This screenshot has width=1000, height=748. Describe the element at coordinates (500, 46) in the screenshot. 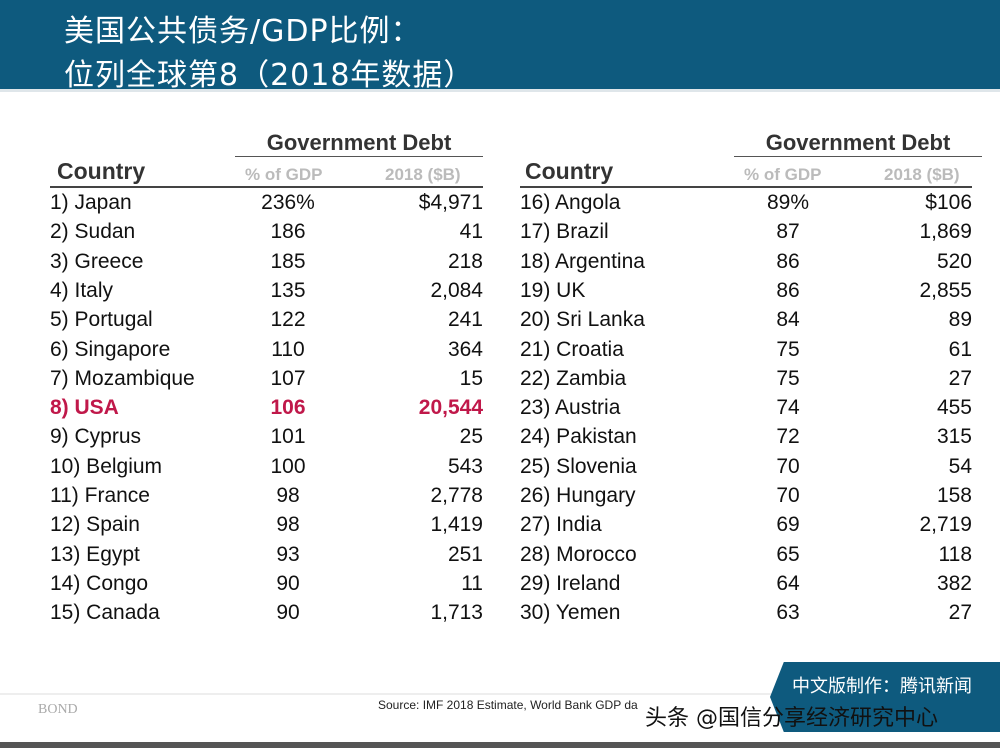

I see `title-banner: 美国公共债务/GDP比例： 位列全球第8（2018年数据）` at that location.